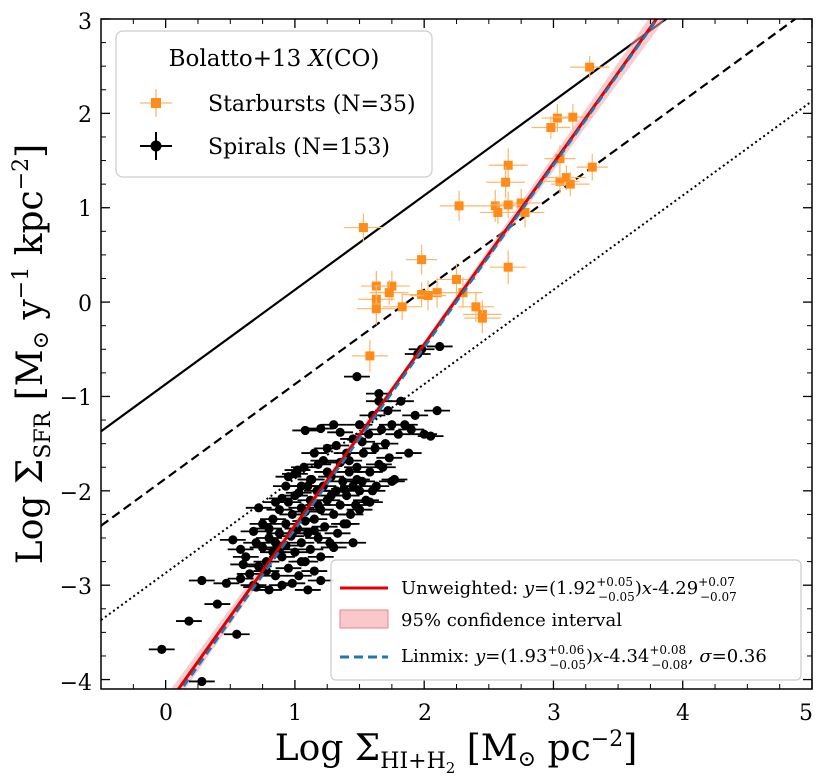  What do you see at coordinates (486, 713) in the screenshot?
I see `x-tick-labels: 0 1 2 3 4 5` at bounding box center [486, 713].